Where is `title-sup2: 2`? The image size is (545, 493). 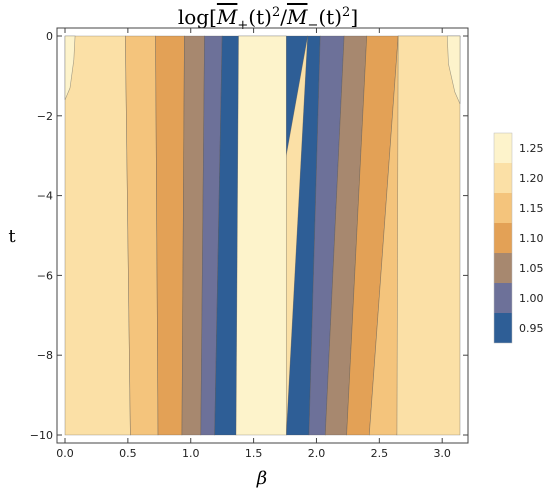 title-sup2: 2 is located at coordinates (346, 12).